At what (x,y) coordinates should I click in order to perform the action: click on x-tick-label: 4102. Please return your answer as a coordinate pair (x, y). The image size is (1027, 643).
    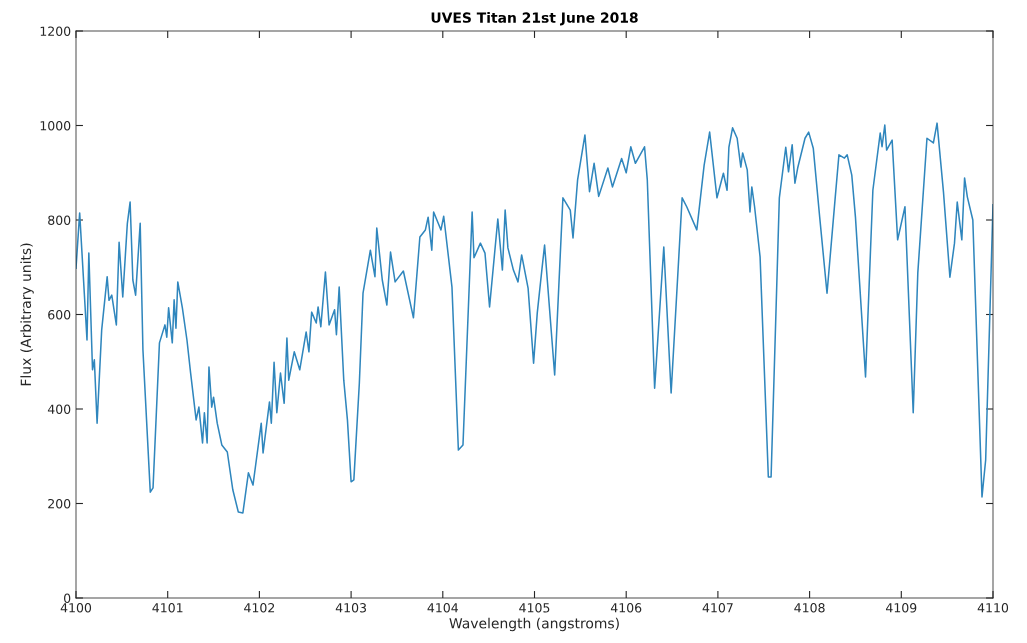
    Looking at the image, I should click on (259, 608).